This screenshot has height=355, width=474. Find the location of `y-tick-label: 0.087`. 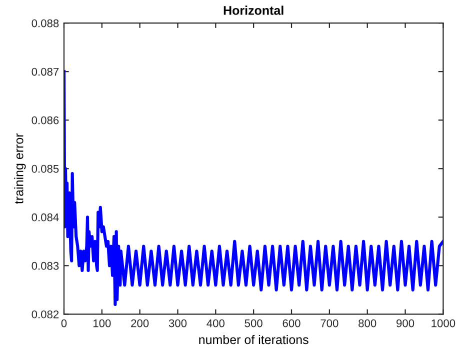

y-tick-label: 0.087 is located at coordinates (45, 72).